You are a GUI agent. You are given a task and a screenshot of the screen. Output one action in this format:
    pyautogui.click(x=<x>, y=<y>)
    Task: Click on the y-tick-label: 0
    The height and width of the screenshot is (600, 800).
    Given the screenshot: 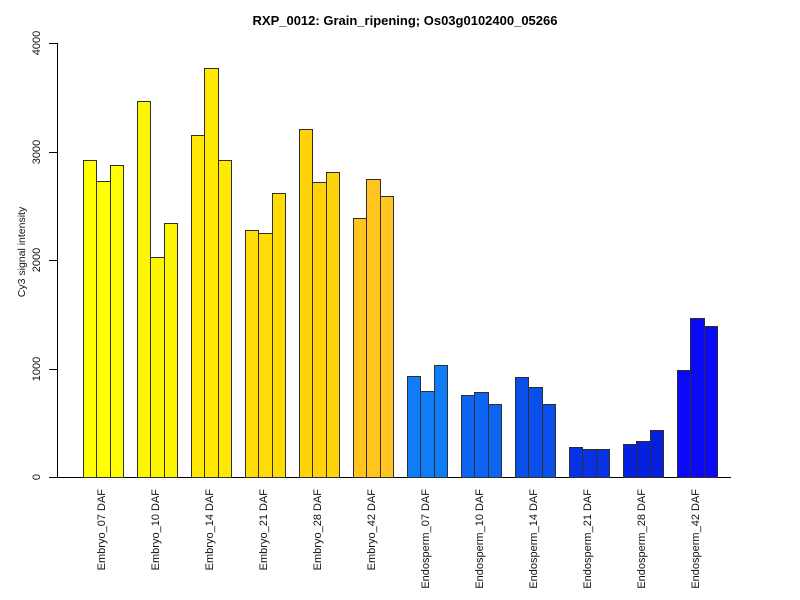 What is the action you would take?
    pyautogui.click(x=37, y=477)
    